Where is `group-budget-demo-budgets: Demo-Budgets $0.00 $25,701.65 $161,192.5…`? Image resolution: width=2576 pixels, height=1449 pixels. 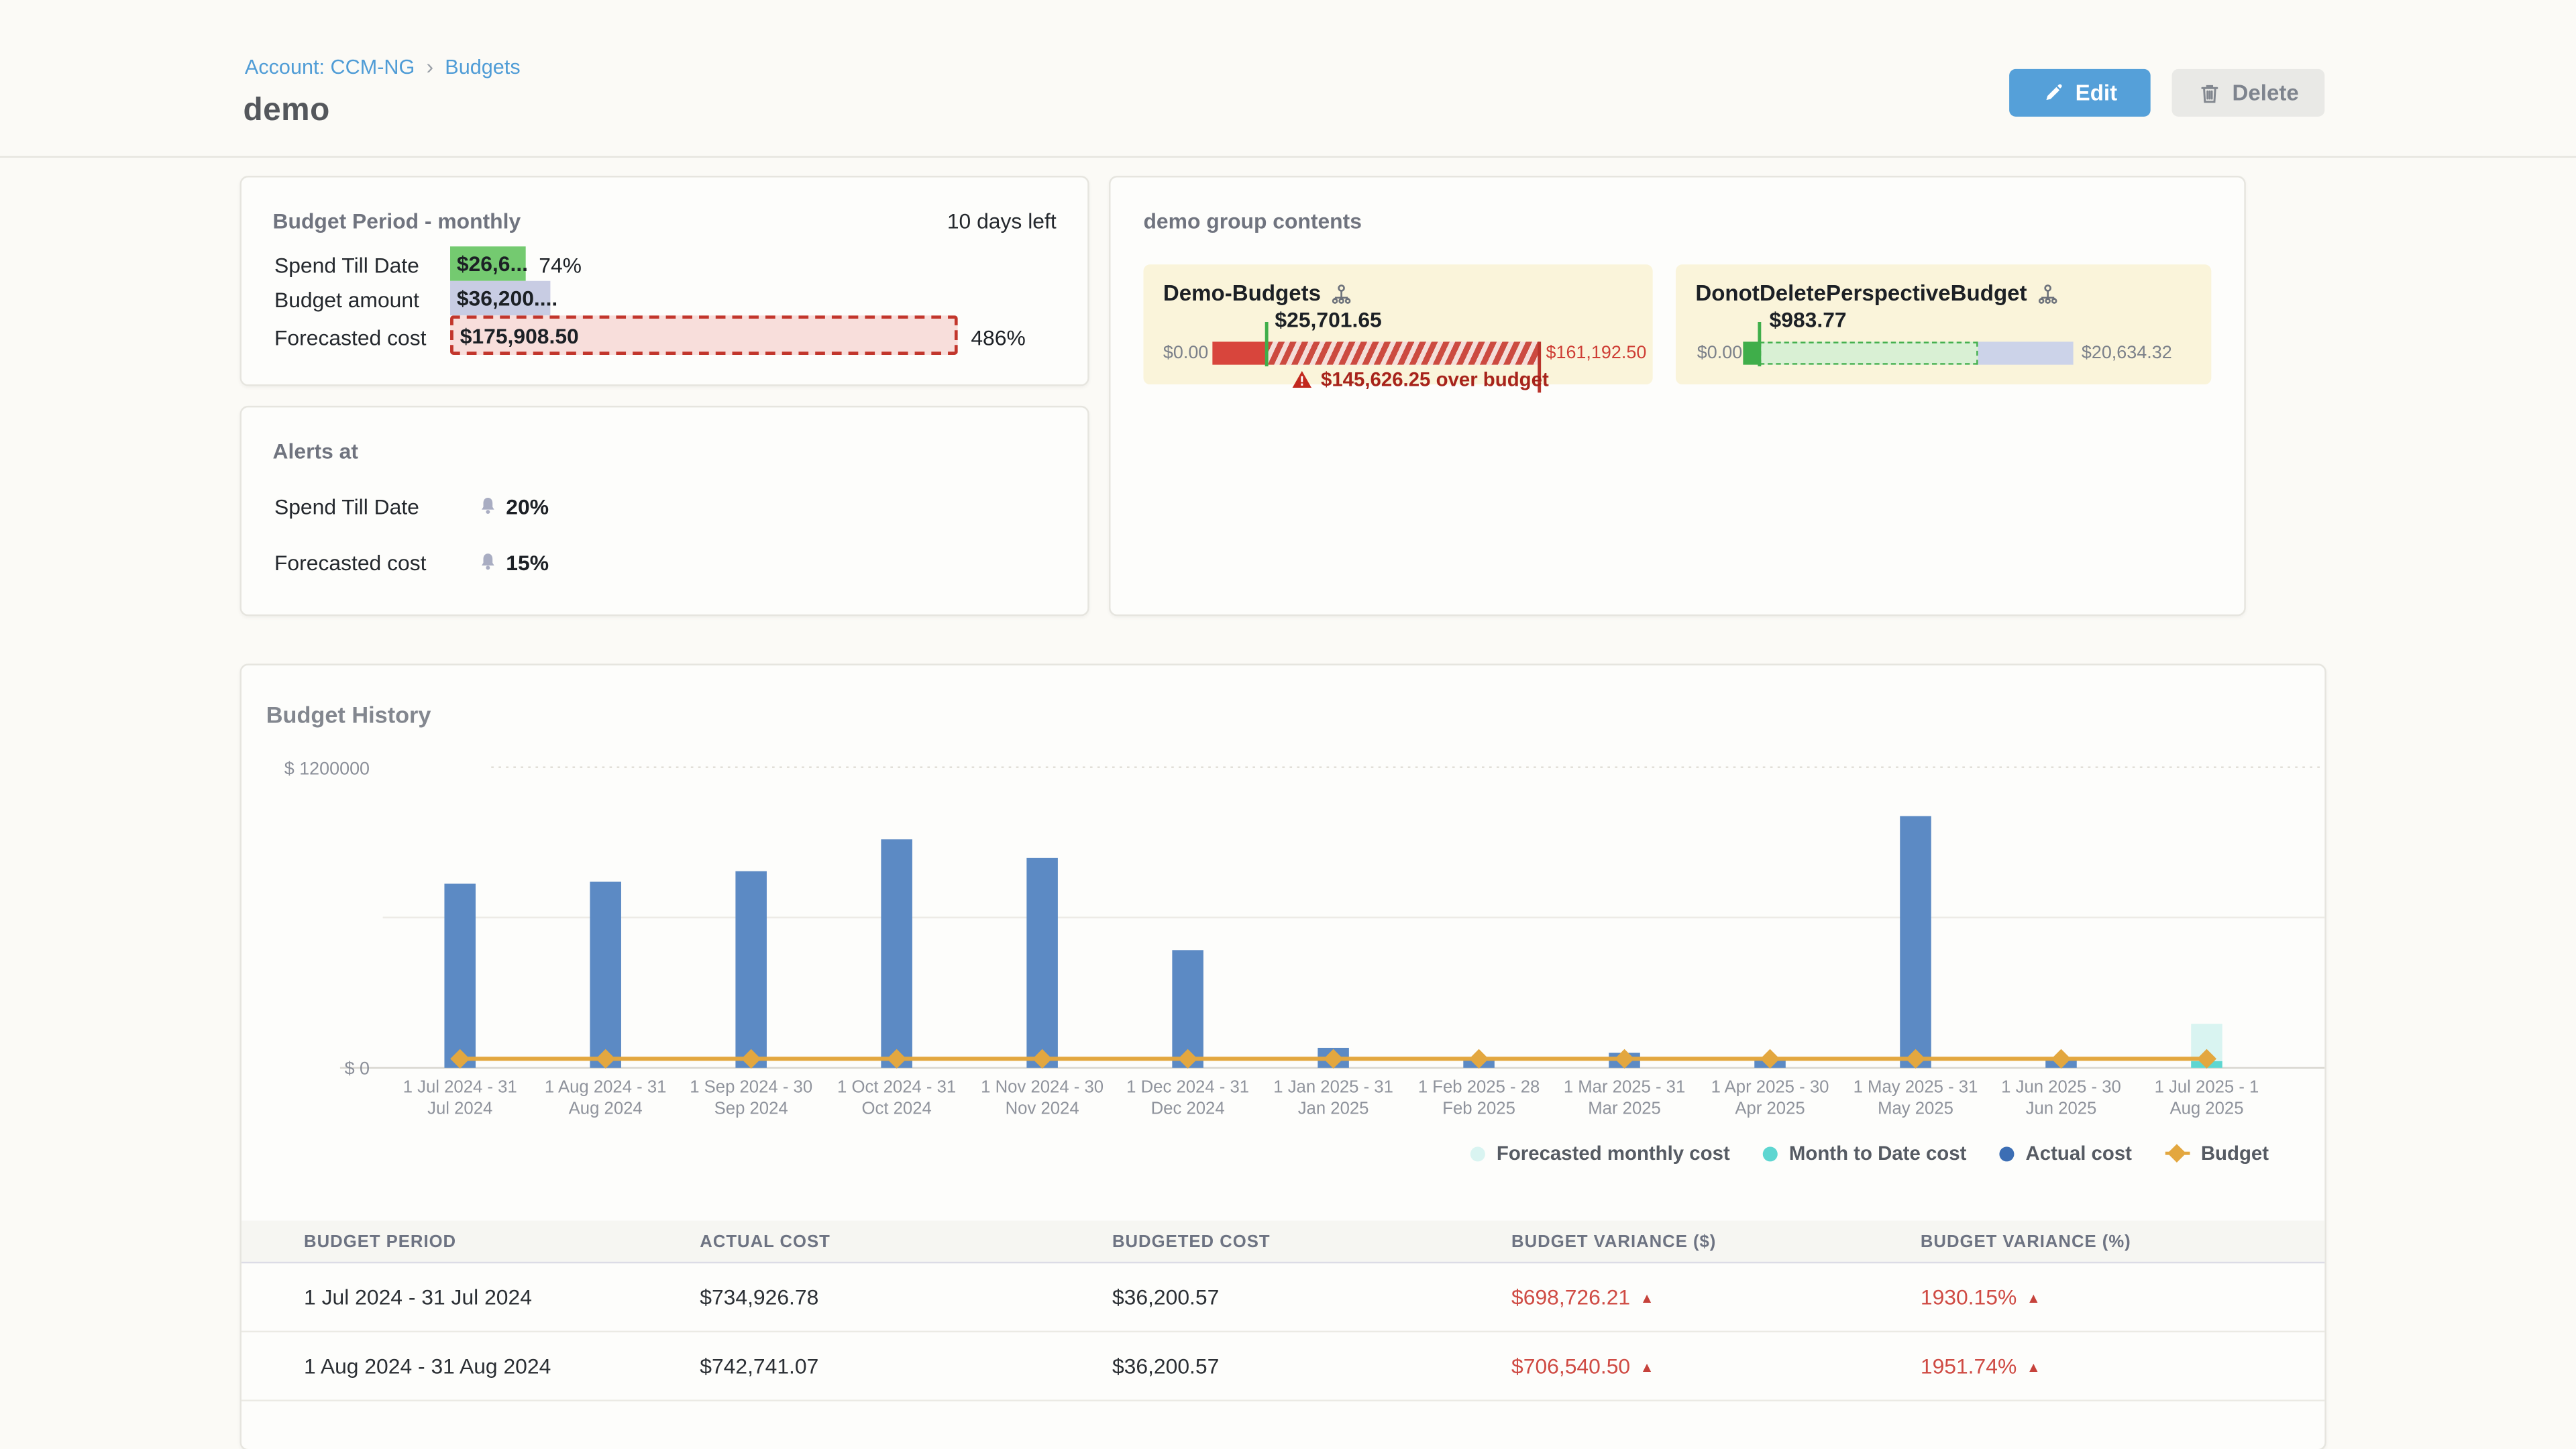 group-budget-demo-budgets: Demo-Budgets $0.00 $25,701.65 $161,192.5… is located at coordinates (1398, 328).